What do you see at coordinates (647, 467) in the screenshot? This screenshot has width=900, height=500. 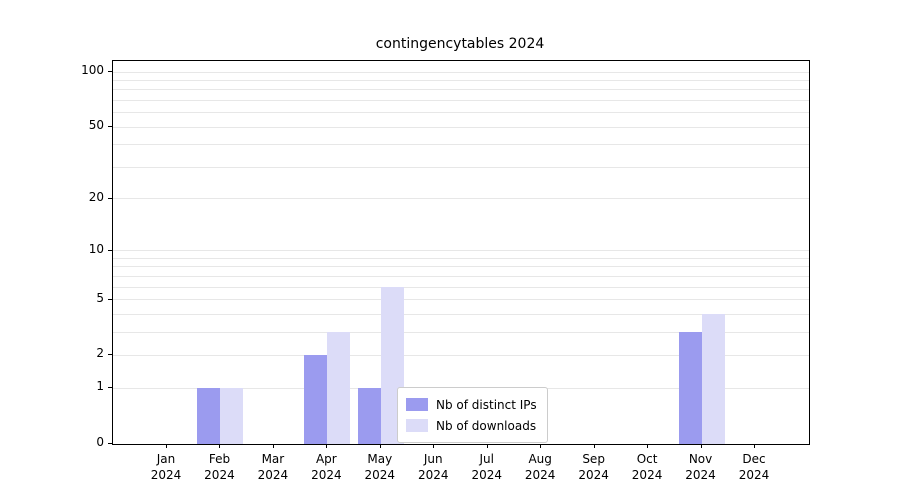 I see `x-tick-label: Oct 2024` at bounding box center [647, 467].